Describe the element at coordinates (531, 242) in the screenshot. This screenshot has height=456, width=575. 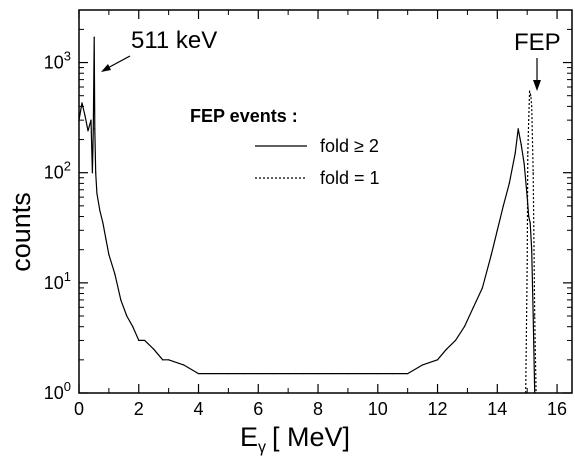
I see `series-fold-1-line` at that location.